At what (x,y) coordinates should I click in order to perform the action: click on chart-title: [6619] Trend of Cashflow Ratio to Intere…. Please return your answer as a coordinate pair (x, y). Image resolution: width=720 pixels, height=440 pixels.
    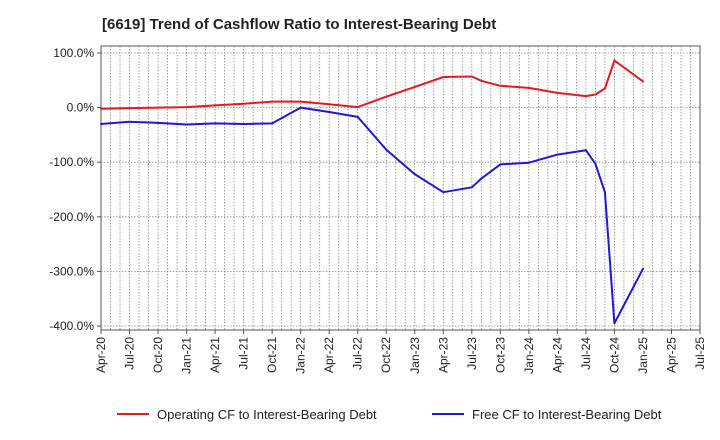
    Looking at the image, I should click on (299, 24).